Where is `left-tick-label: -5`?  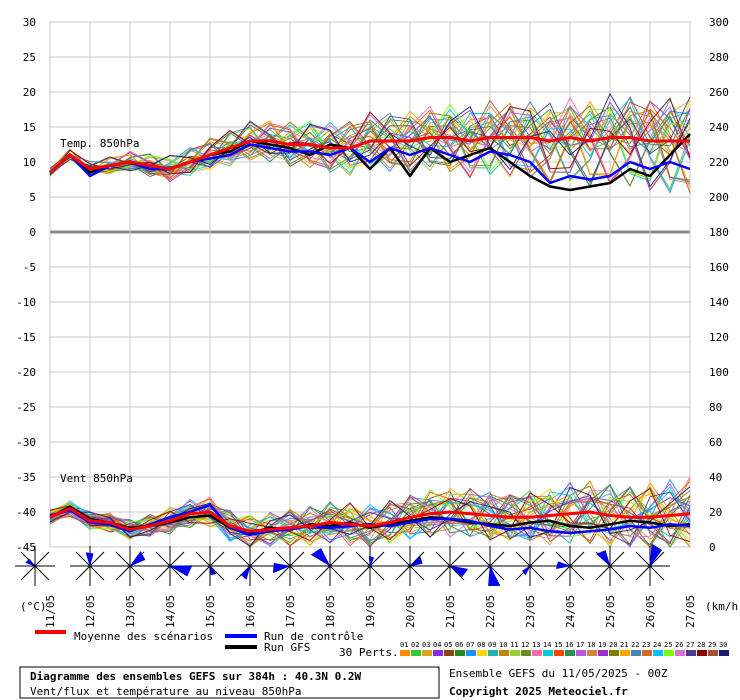 left-tick-label: -5 is located at coordinates (29, 267).